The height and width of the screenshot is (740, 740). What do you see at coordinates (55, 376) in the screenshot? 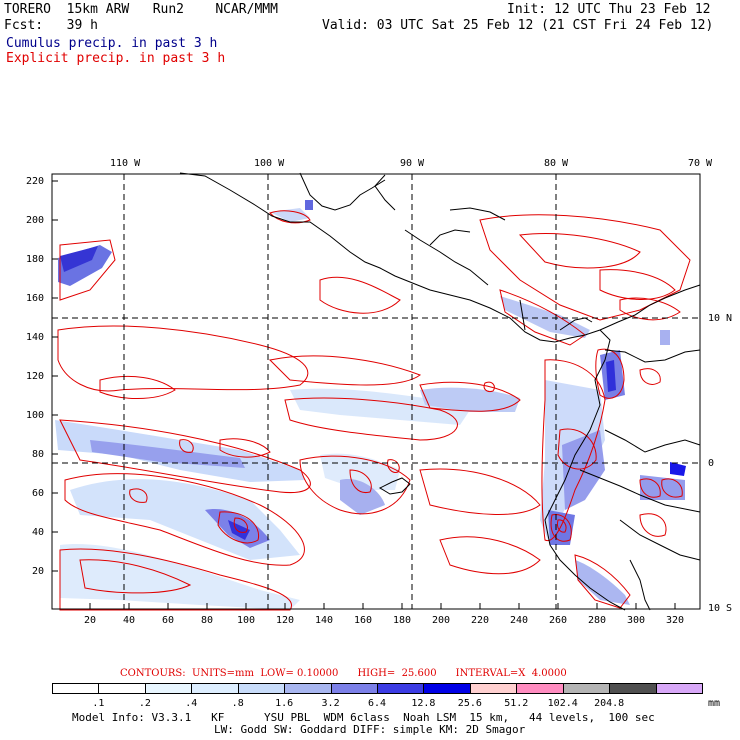
I see `y-axis-ticks` at bounding box center [55, 376].